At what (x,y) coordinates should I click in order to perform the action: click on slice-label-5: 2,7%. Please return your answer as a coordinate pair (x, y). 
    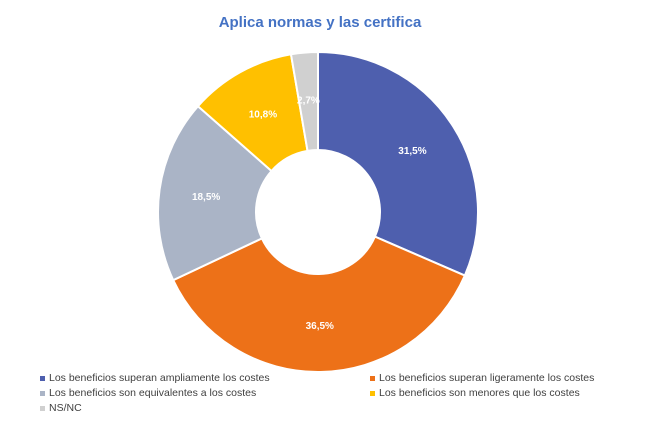
    Looking at the image, I should click on (308, 100).